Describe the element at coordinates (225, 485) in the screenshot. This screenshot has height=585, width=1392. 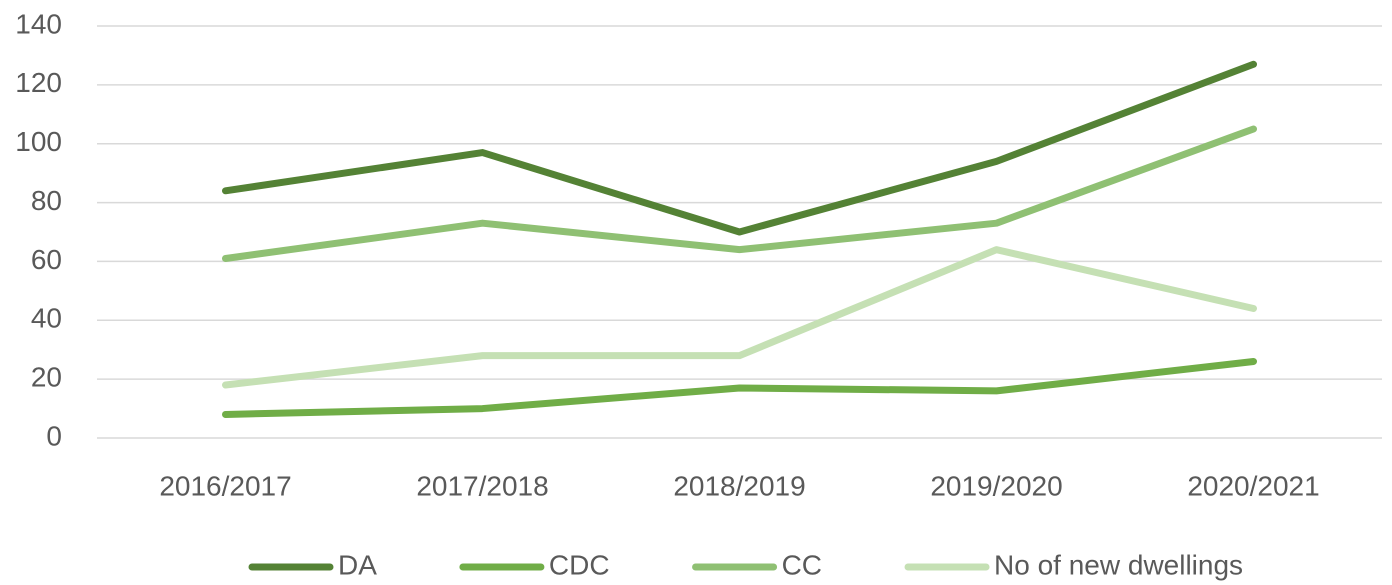
I see `x-tick-label: 2016/2017` at that location.